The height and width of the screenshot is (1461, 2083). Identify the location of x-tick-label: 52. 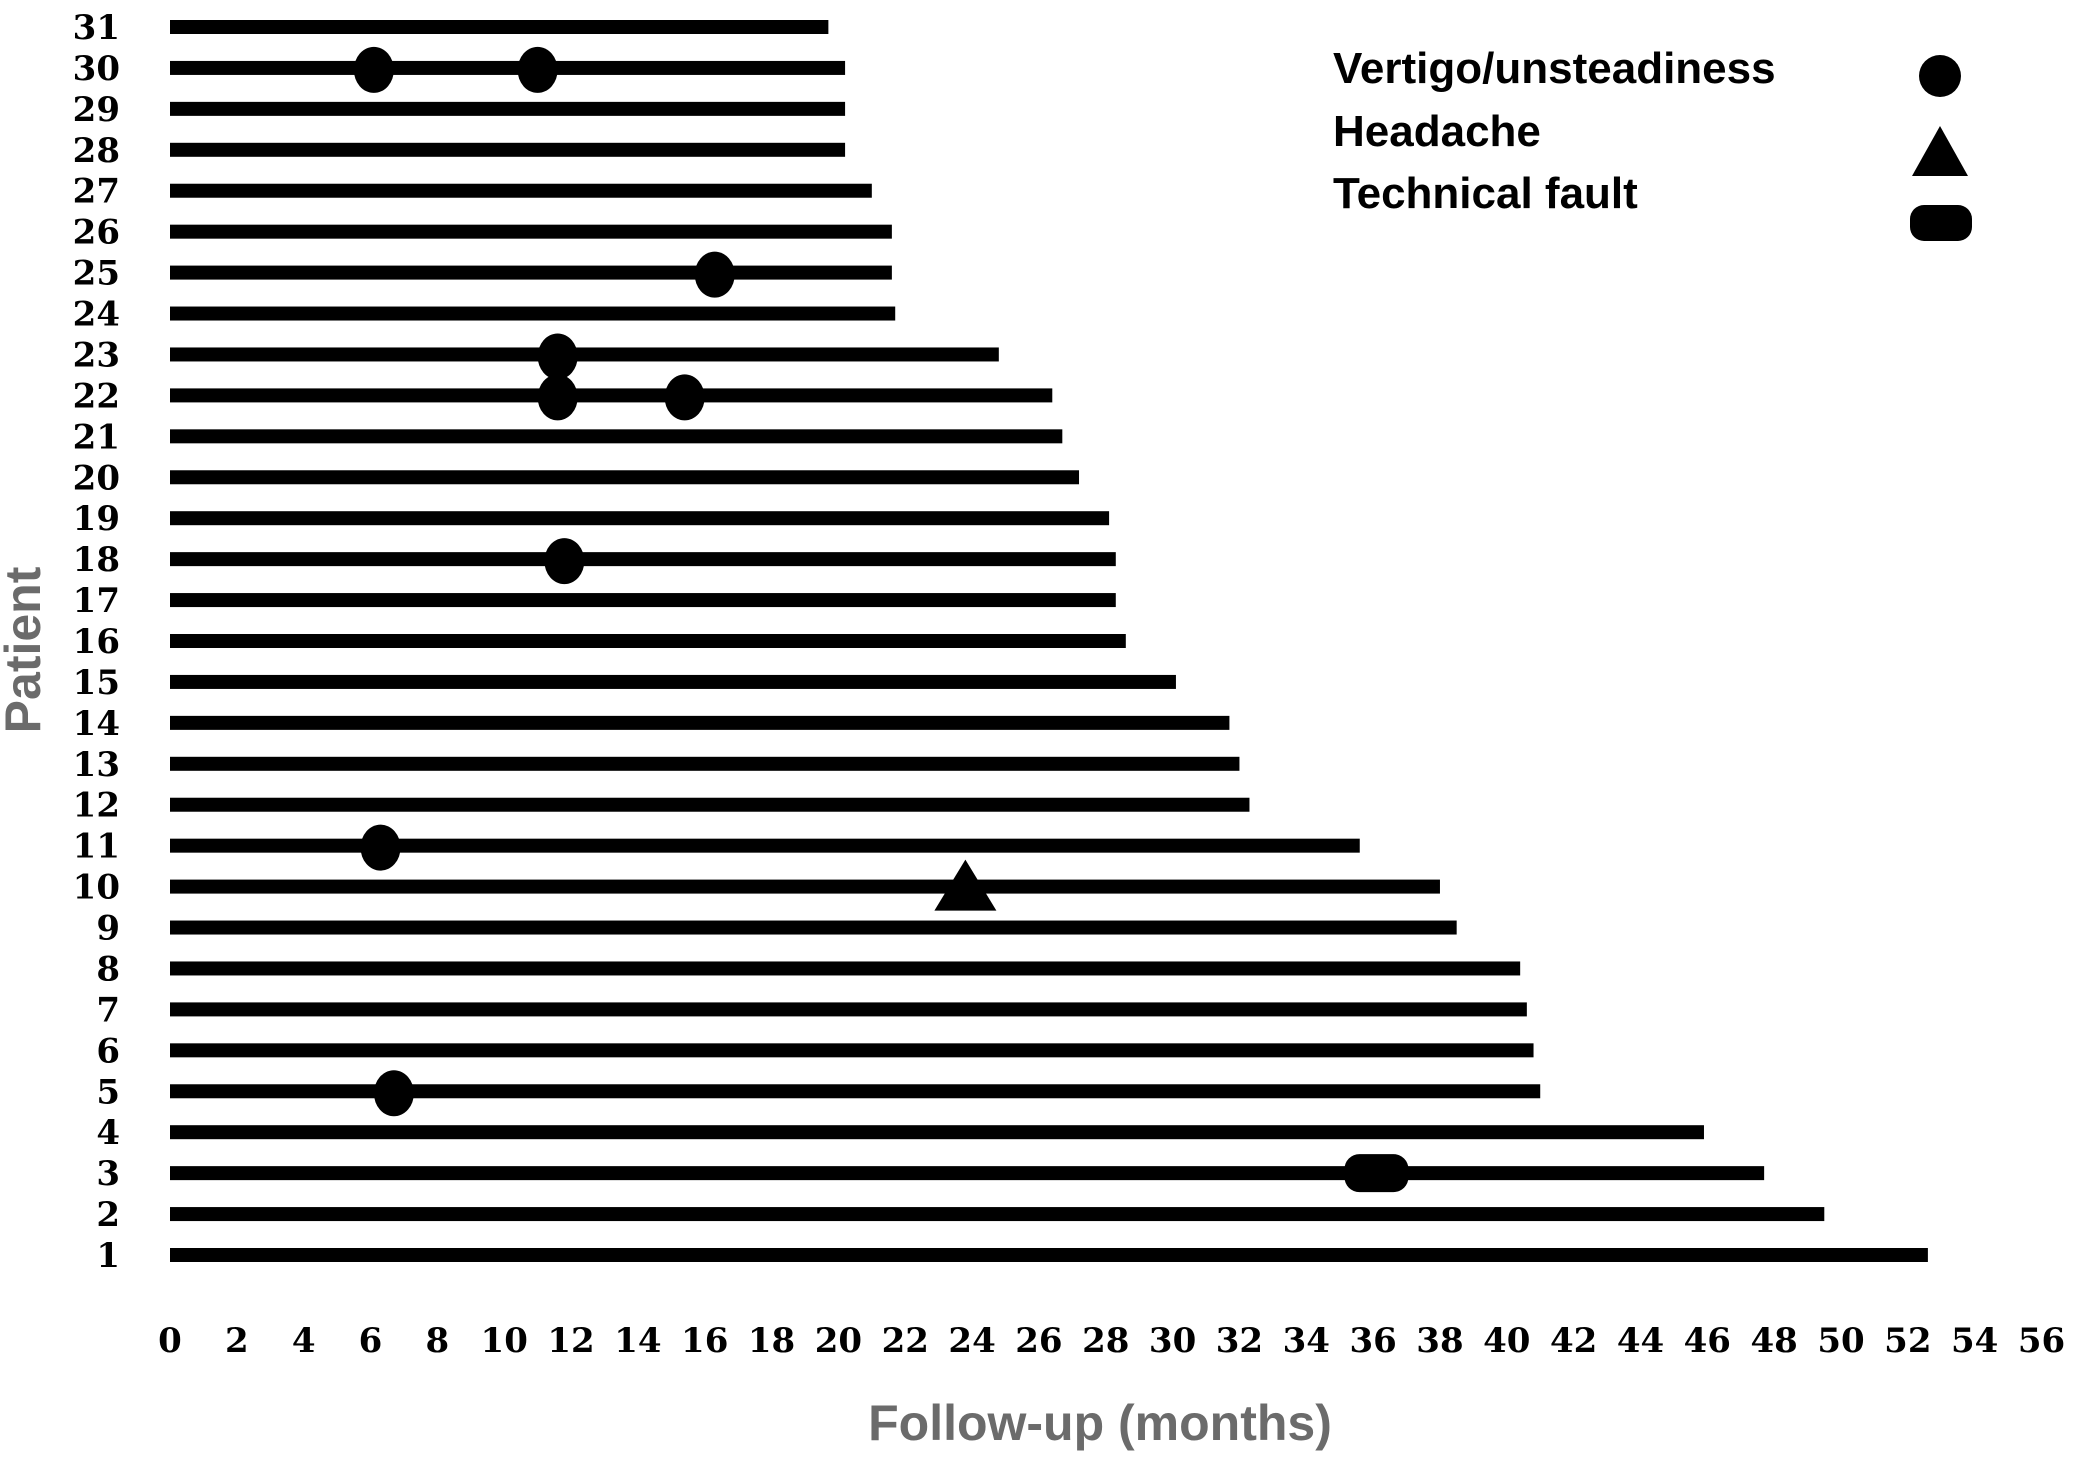
(1907, 1341).